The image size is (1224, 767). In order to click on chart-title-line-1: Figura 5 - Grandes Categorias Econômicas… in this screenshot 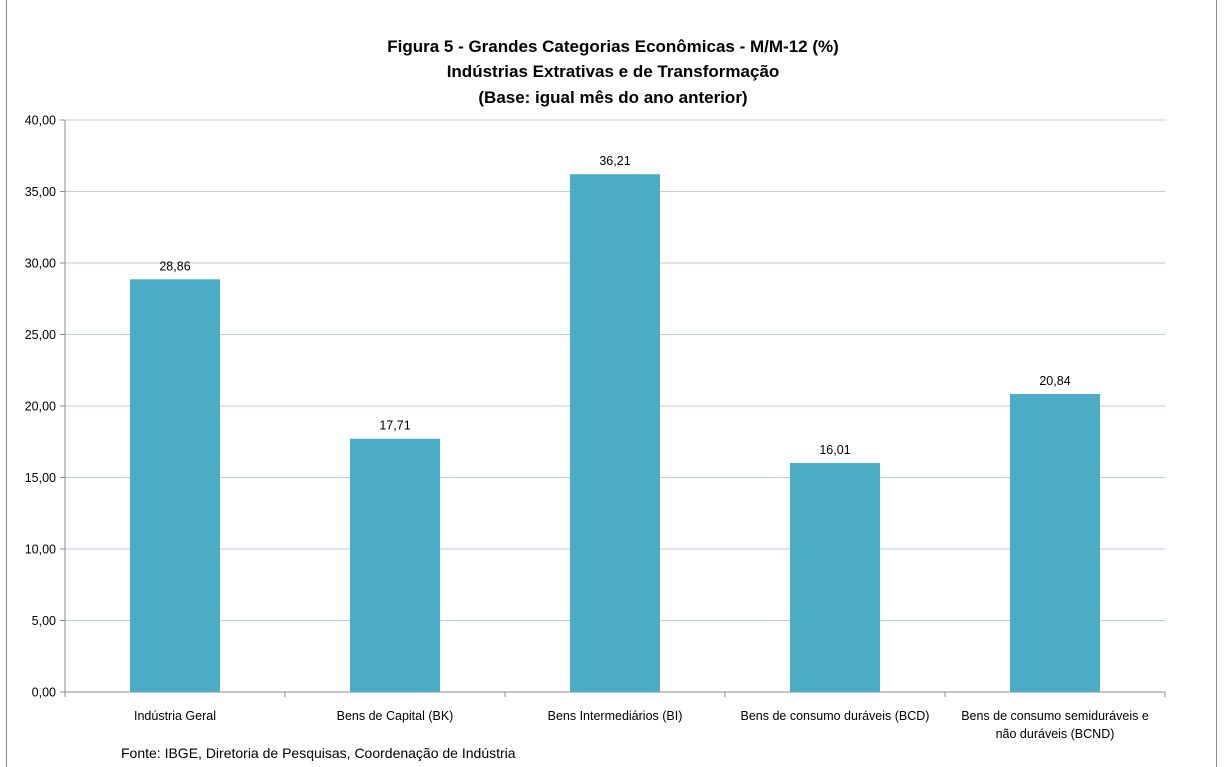, I will do `click(613, 46)`.